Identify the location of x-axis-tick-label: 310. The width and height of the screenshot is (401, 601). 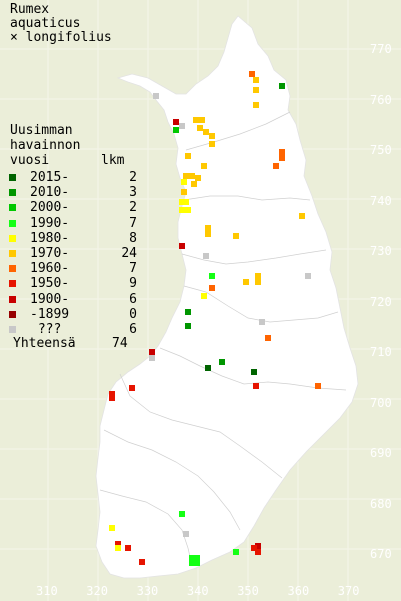
(47, 591).